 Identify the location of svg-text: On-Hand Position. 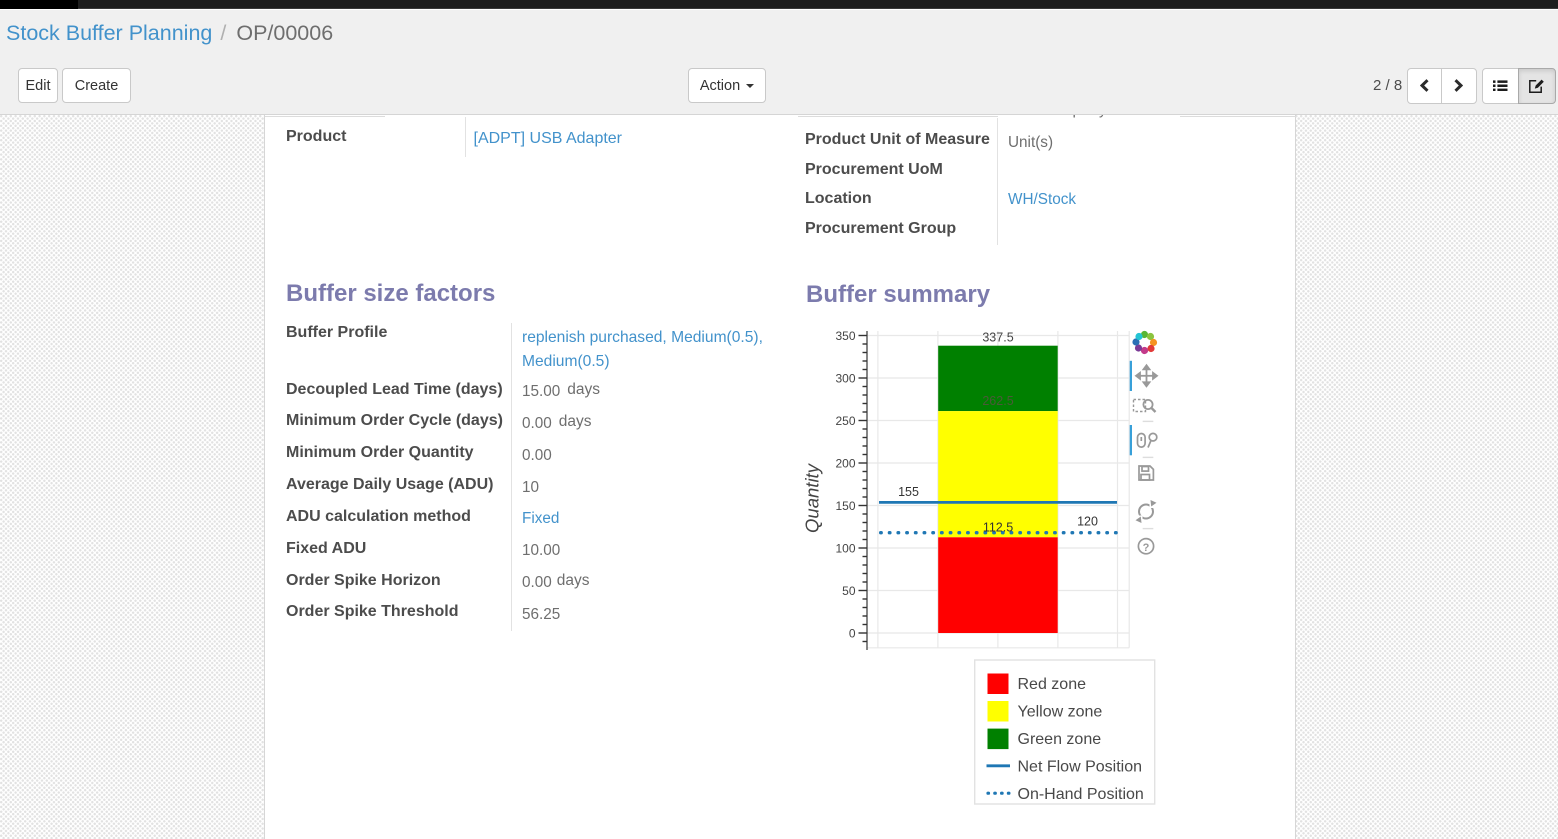
(1081, 794).